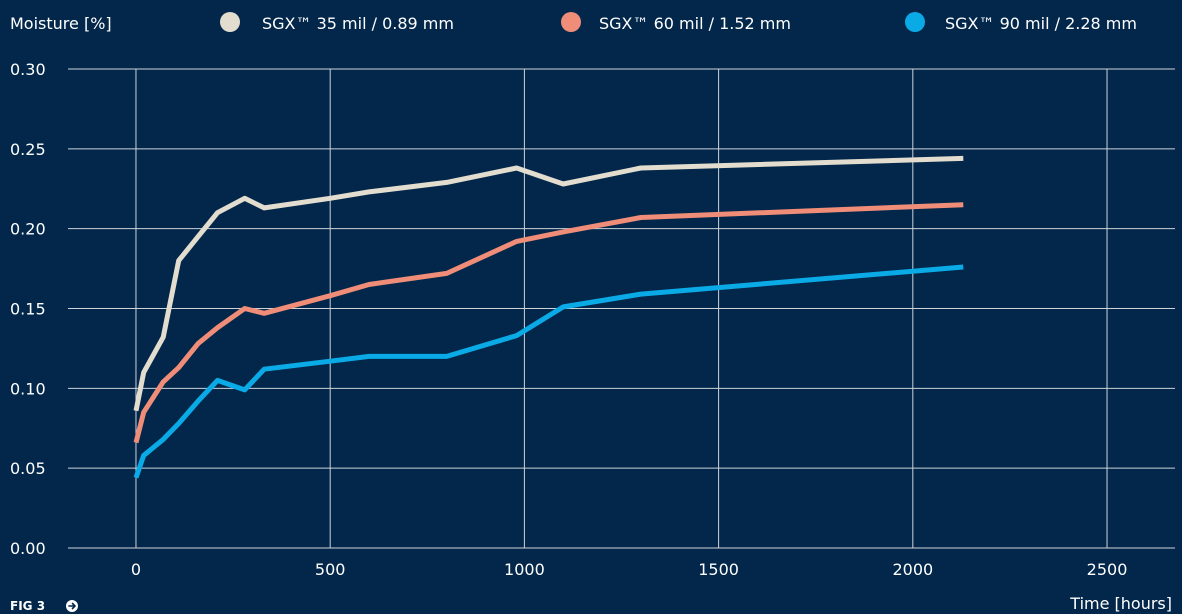  Describe the element at coordinates (571, 22) in the screenshot. I see `legend-marker-60mil` at that location.